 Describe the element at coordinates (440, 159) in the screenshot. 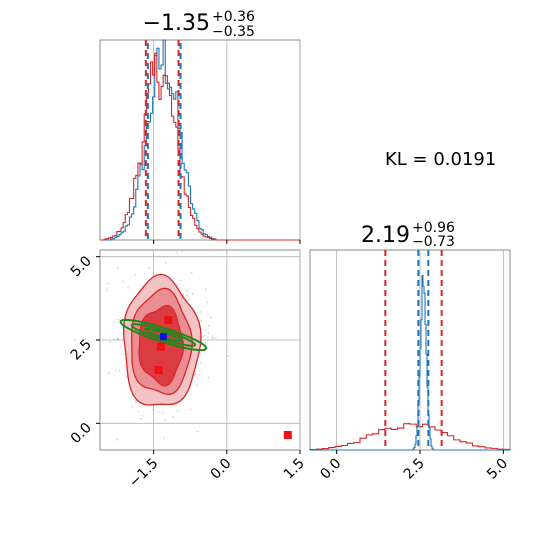

I see `kl-annotation: KL = 0.0191` at that location.